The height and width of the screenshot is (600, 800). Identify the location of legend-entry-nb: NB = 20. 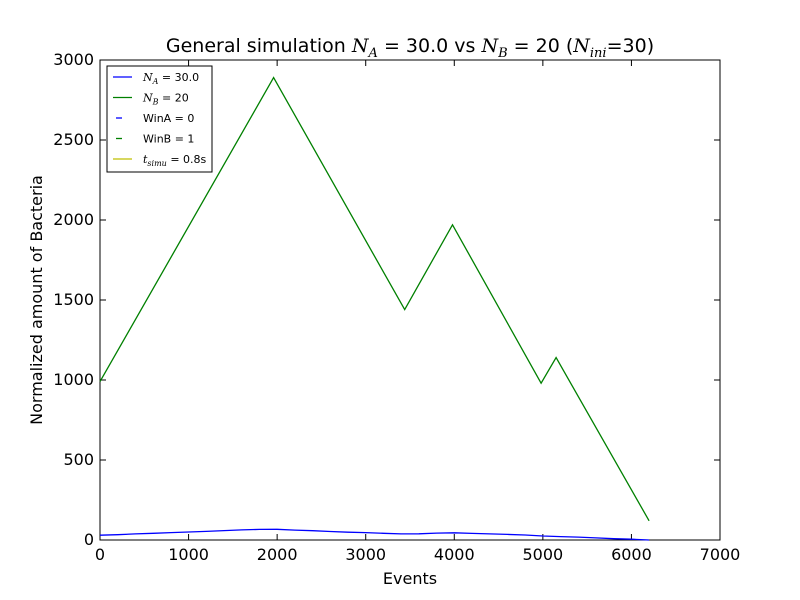
(151, 99).